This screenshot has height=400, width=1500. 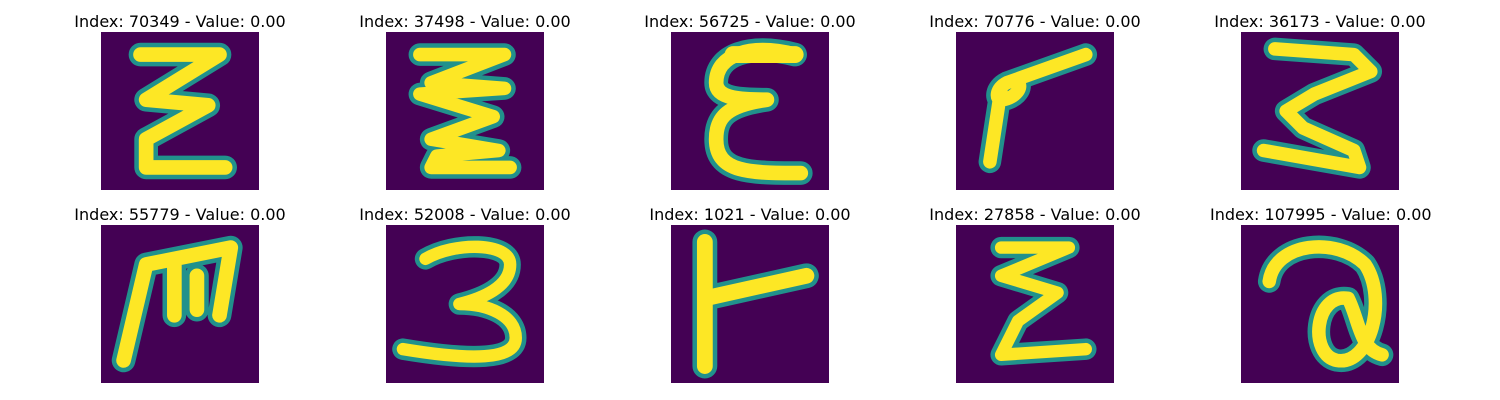 I want to click on panel-title: Index: 36173 - Value: 0.00, so click(x=1320, y=21).